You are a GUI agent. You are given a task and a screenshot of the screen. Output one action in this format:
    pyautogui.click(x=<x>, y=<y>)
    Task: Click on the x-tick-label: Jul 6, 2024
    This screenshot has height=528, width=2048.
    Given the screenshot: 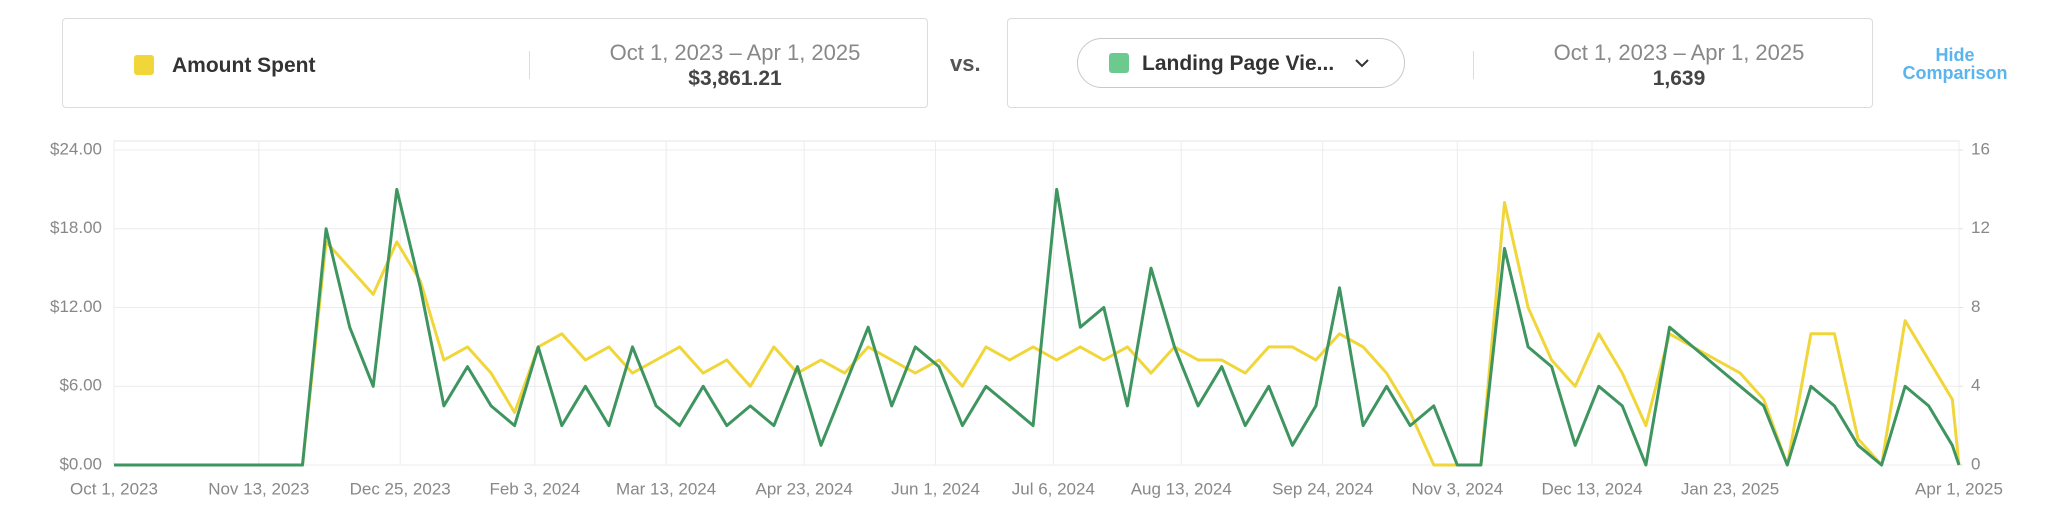 What is the action you would take?
    pyautogui.click(x=1053, y=488)
    